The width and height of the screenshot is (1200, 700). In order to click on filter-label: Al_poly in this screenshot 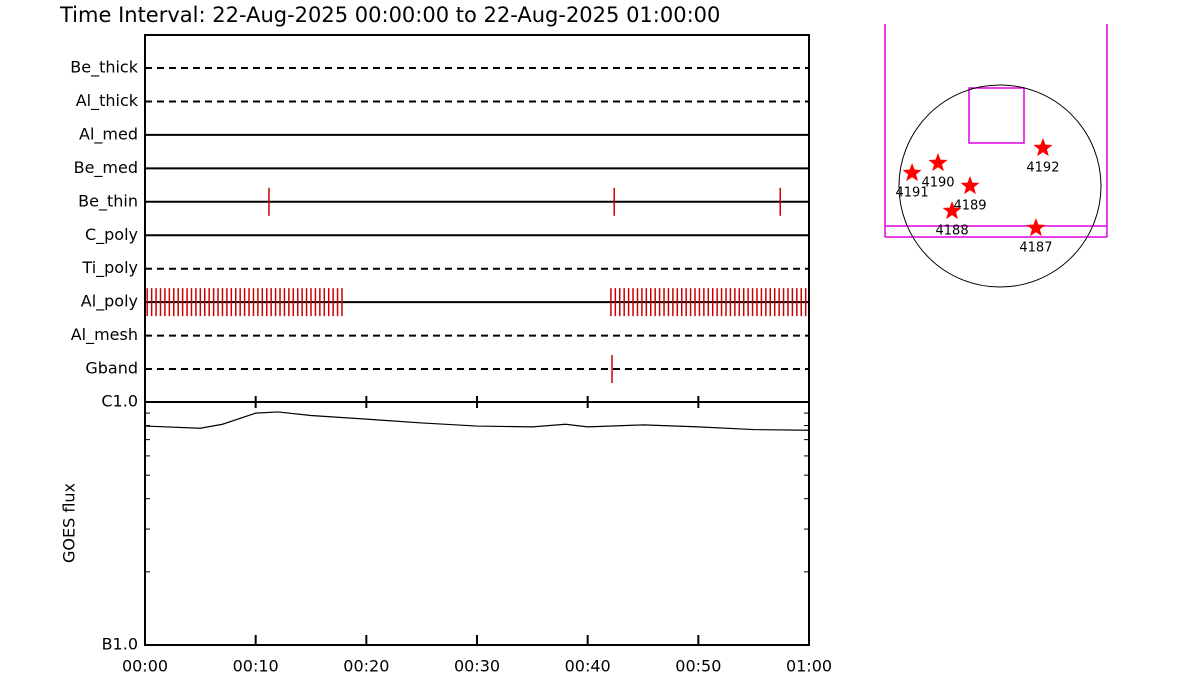, I will do `click(109, 302)`.